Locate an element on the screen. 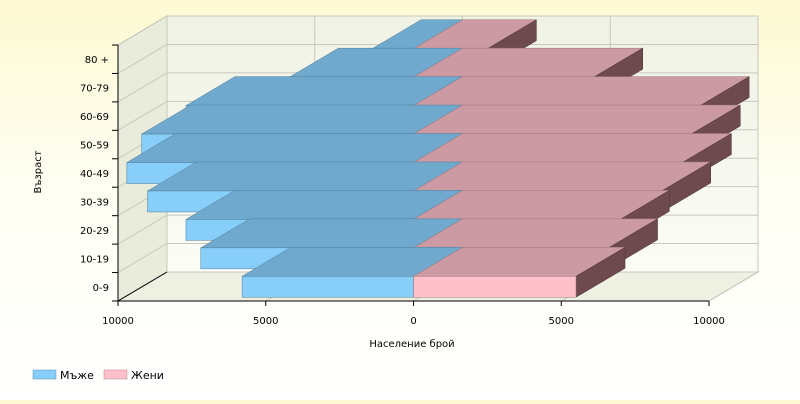 This screenshot has width=800, height=404. x-tick-label: 0 is located at coordinates (413, 321).